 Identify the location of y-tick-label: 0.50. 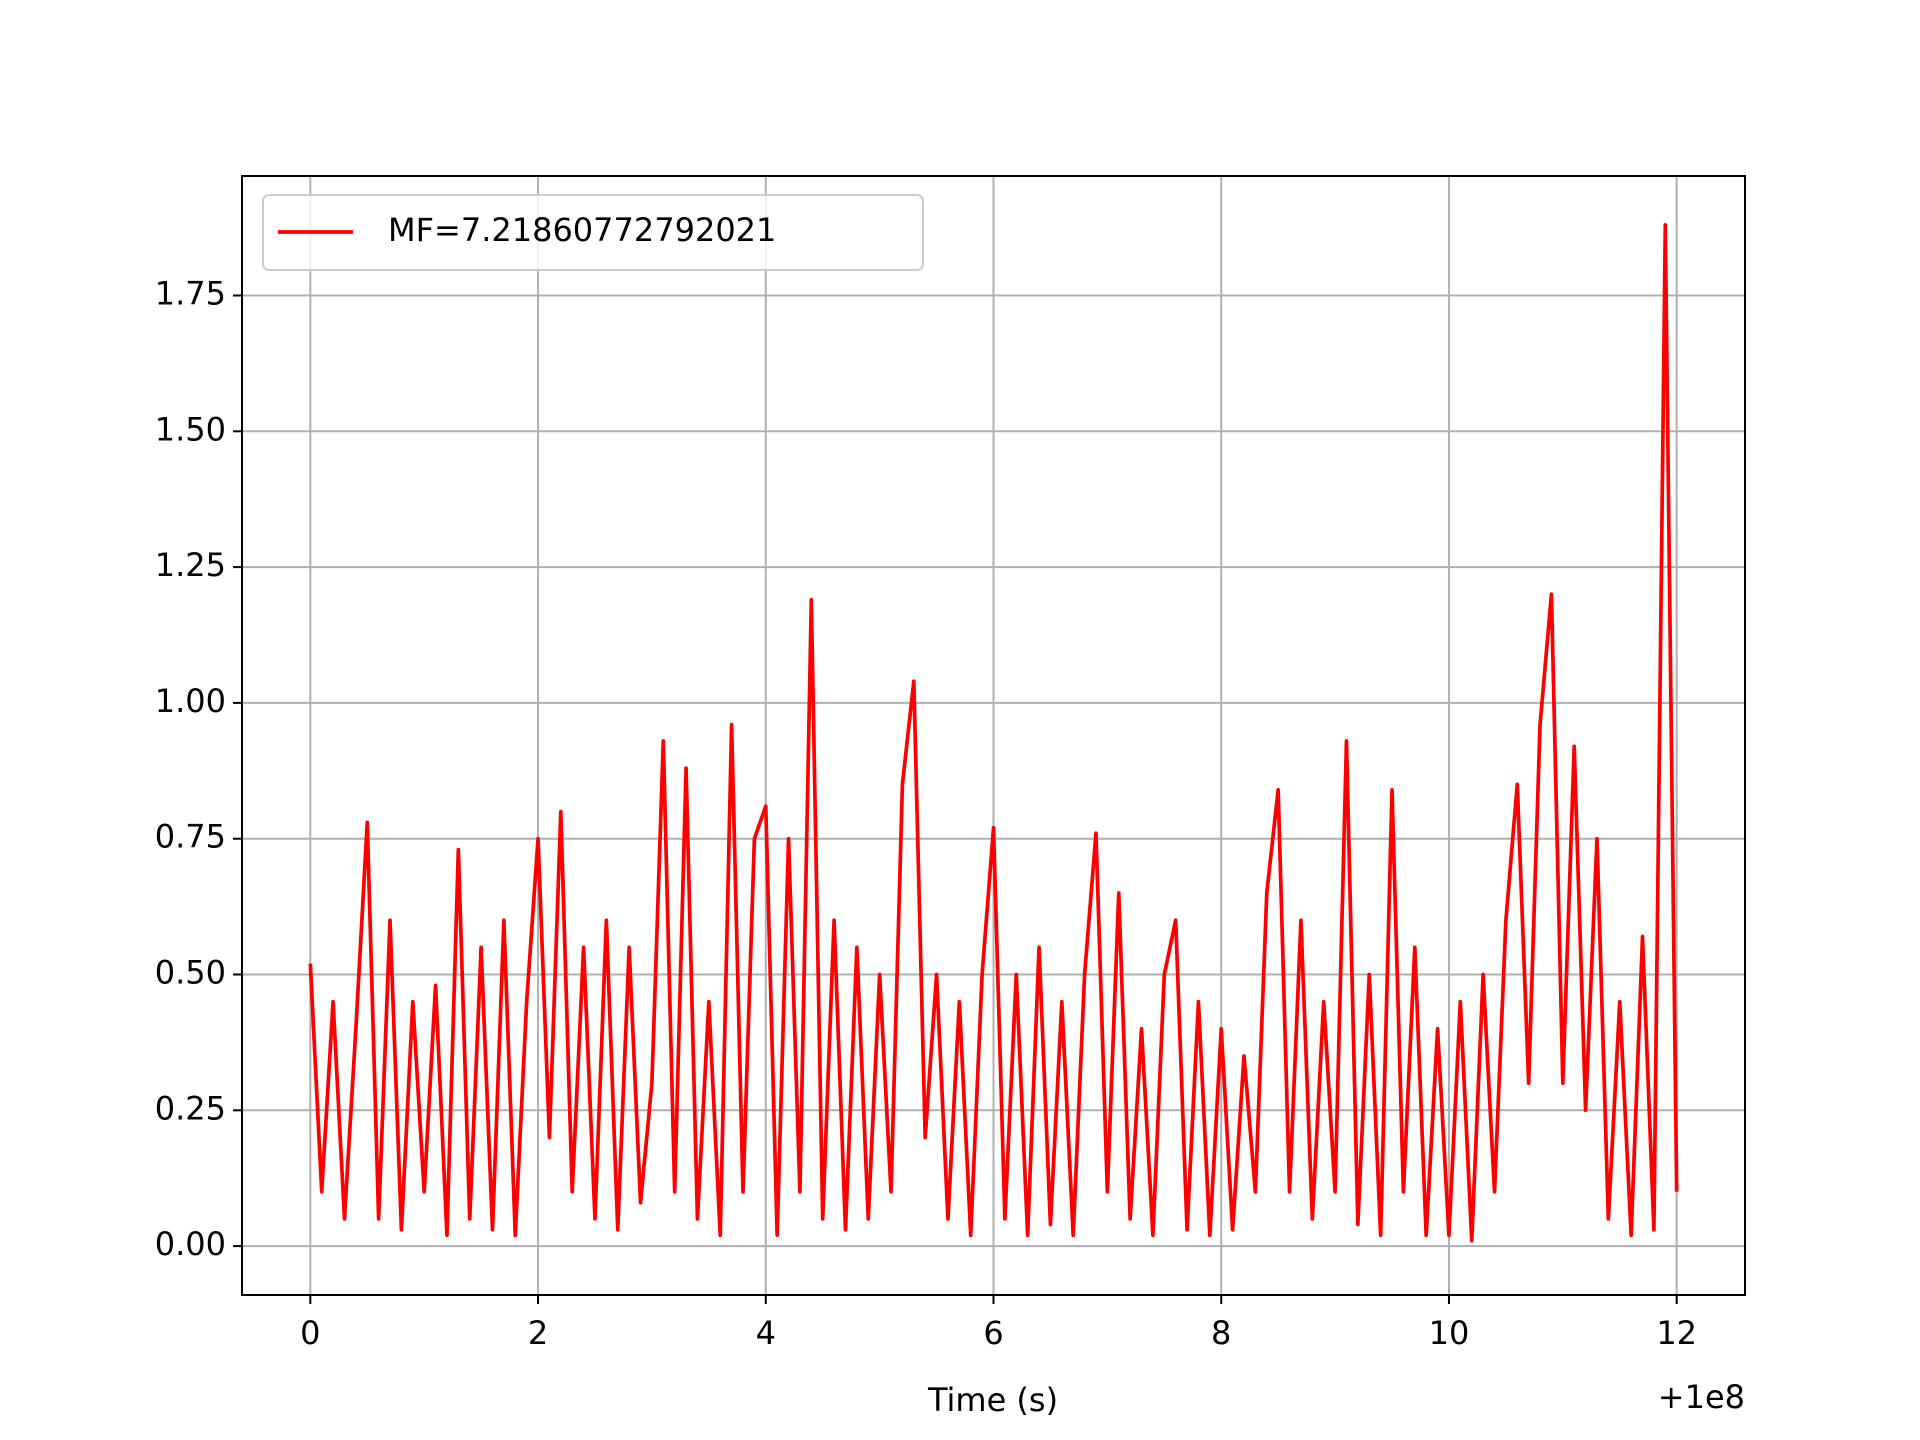
(190, 973).